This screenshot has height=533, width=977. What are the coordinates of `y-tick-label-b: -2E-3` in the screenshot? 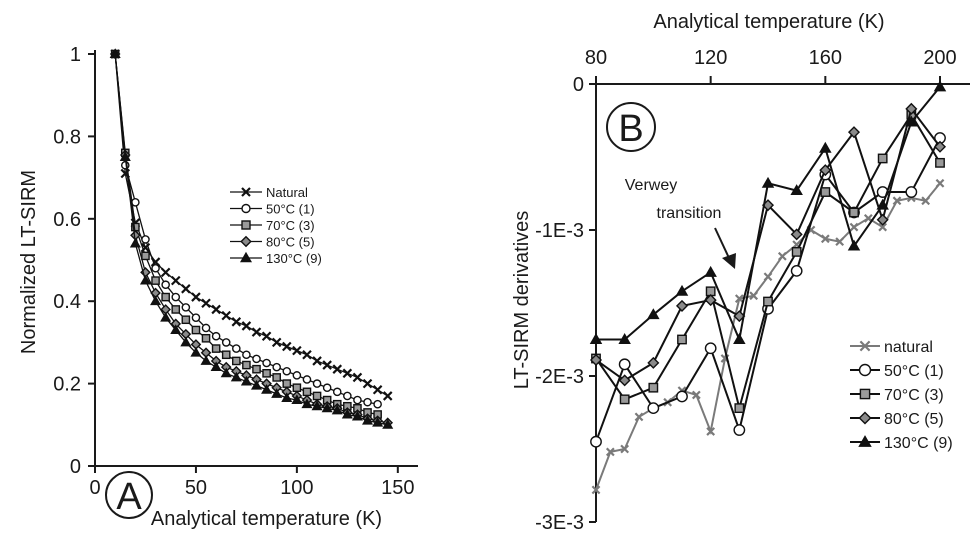 It's located at (559, 377).